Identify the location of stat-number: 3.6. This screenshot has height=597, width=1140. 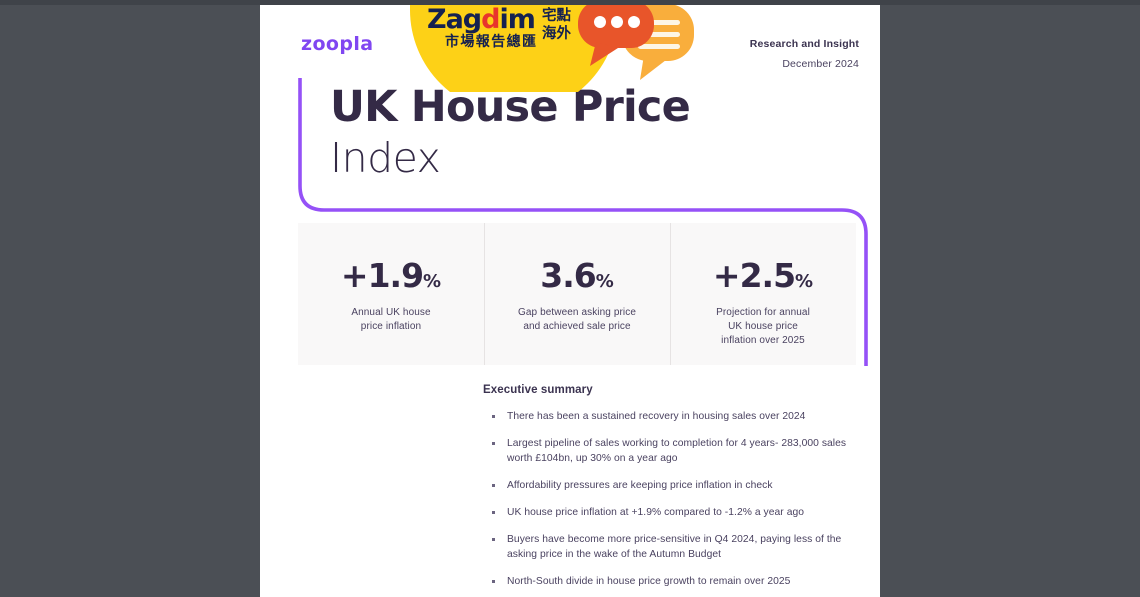
(568, 275).